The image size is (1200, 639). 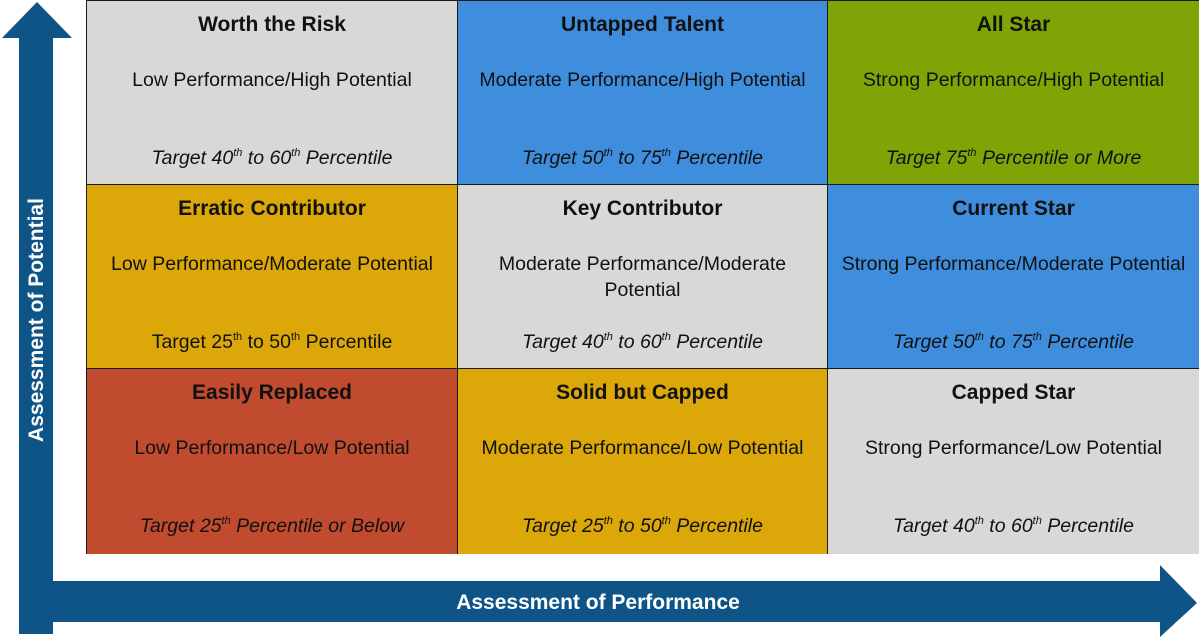 What do you see at coordinates (272, 526) in the screenshot?
I see `cell-target: Target 25th Percentile or Below` at bounding box center [272, 526].